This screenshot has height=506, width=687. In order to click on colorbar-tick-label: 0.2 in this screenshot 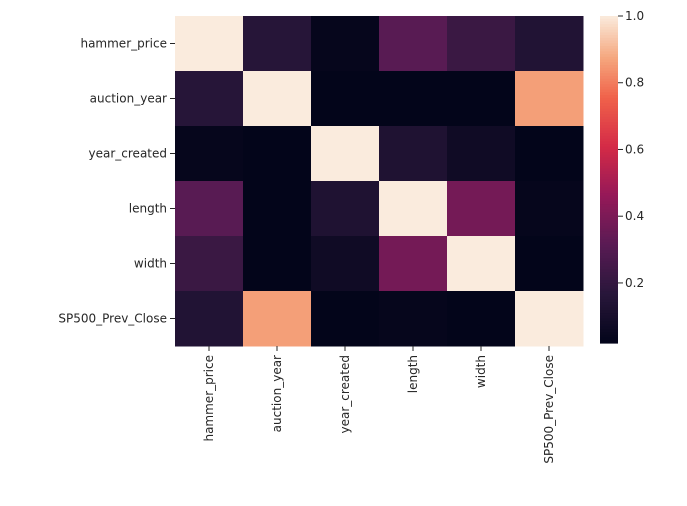, I will do `click(634, 283)`.